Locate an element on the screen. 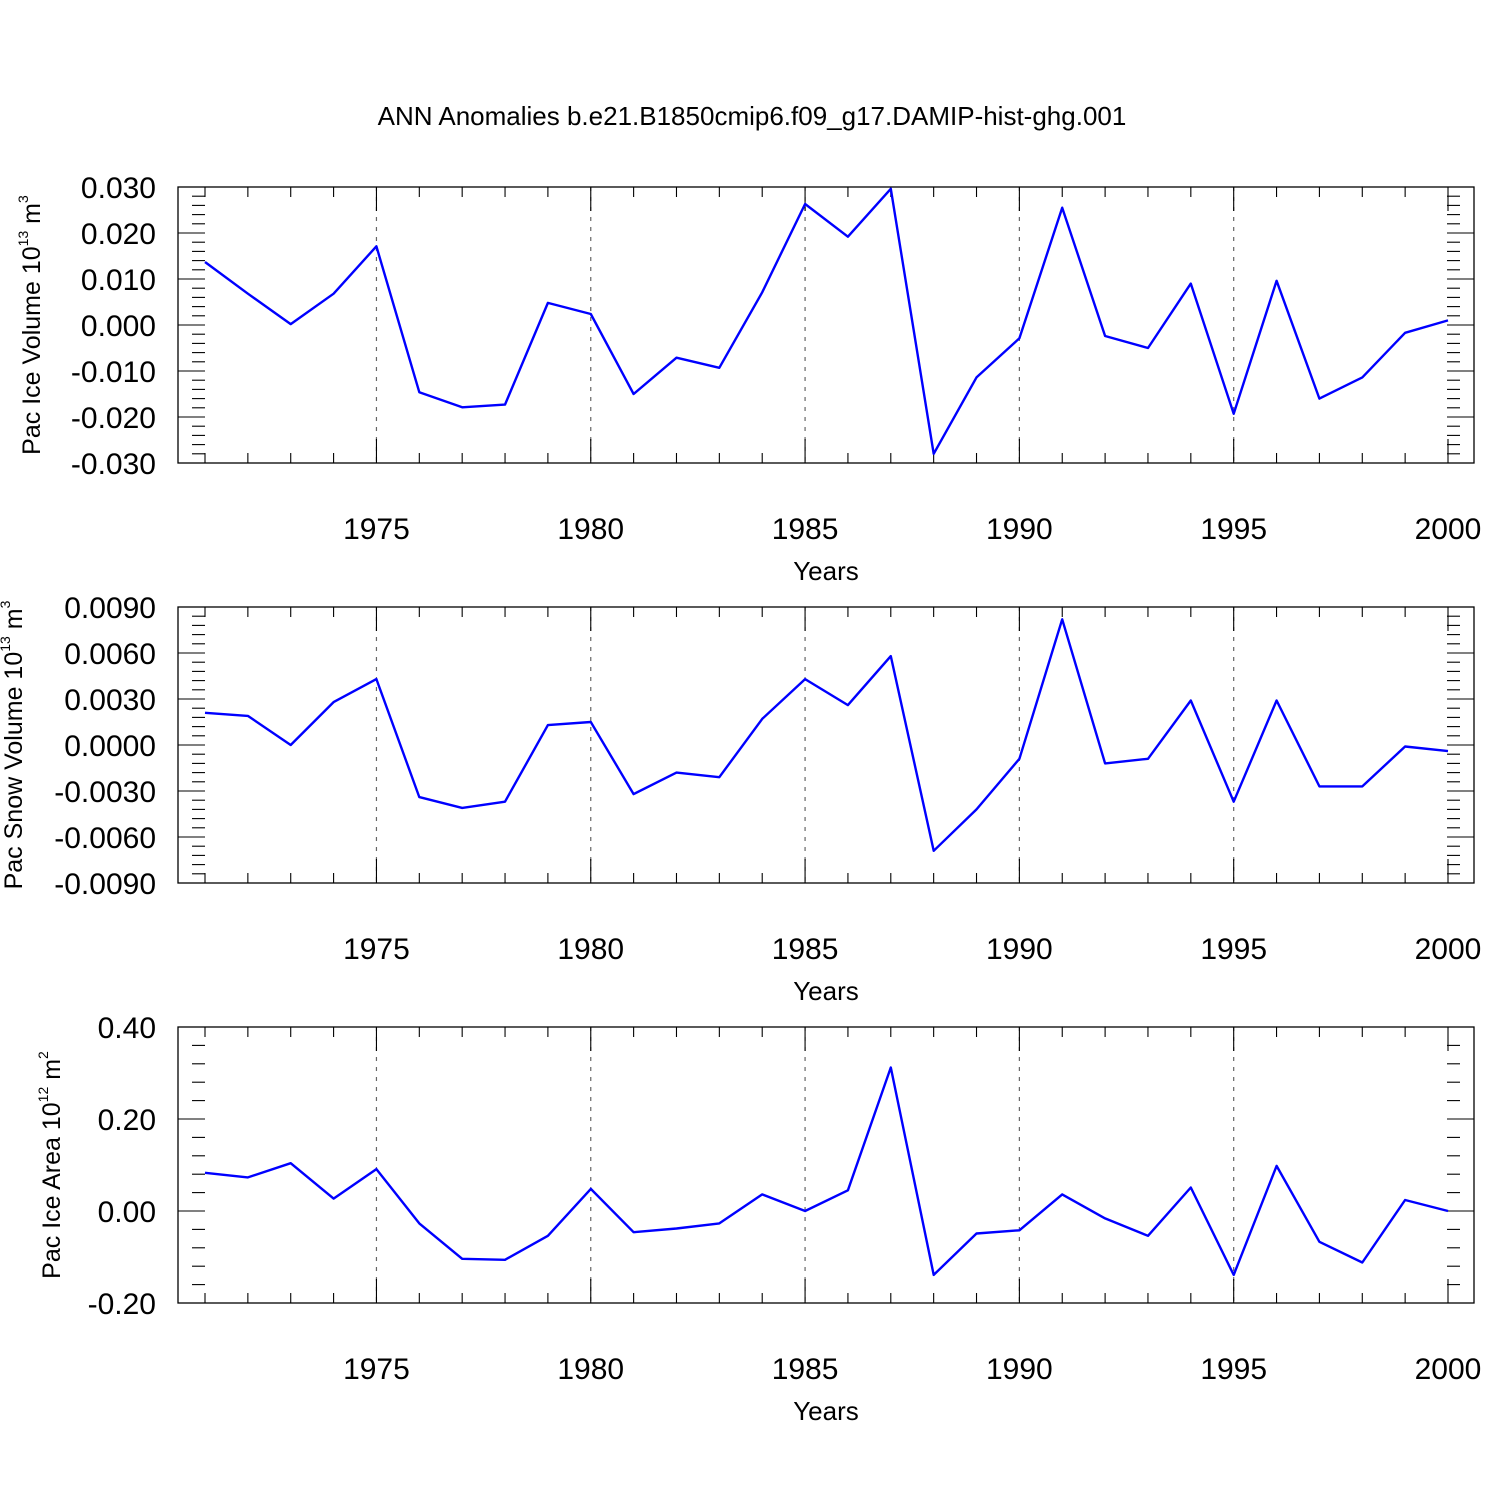 The height and width of the screenshot is (1500, 1500). y-tick-label: -0.0030 is located at coordinates (105, 792).